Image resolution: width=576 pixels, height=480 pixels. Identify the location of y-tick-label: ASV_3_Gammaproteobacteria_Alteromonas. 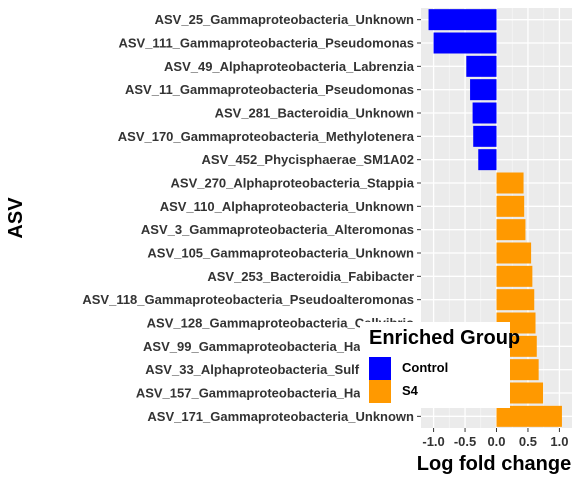
(277, 229).